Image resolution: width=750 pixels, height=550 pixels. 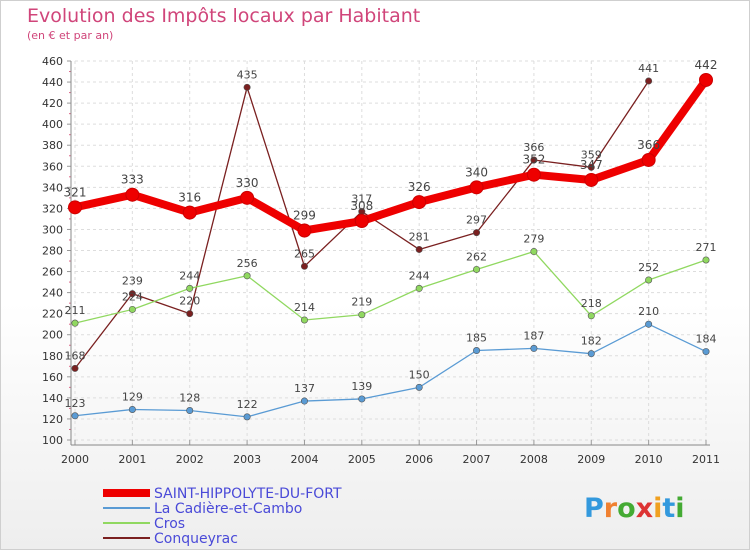 I want to click on data-label: 139, so click(x=361, y=386).